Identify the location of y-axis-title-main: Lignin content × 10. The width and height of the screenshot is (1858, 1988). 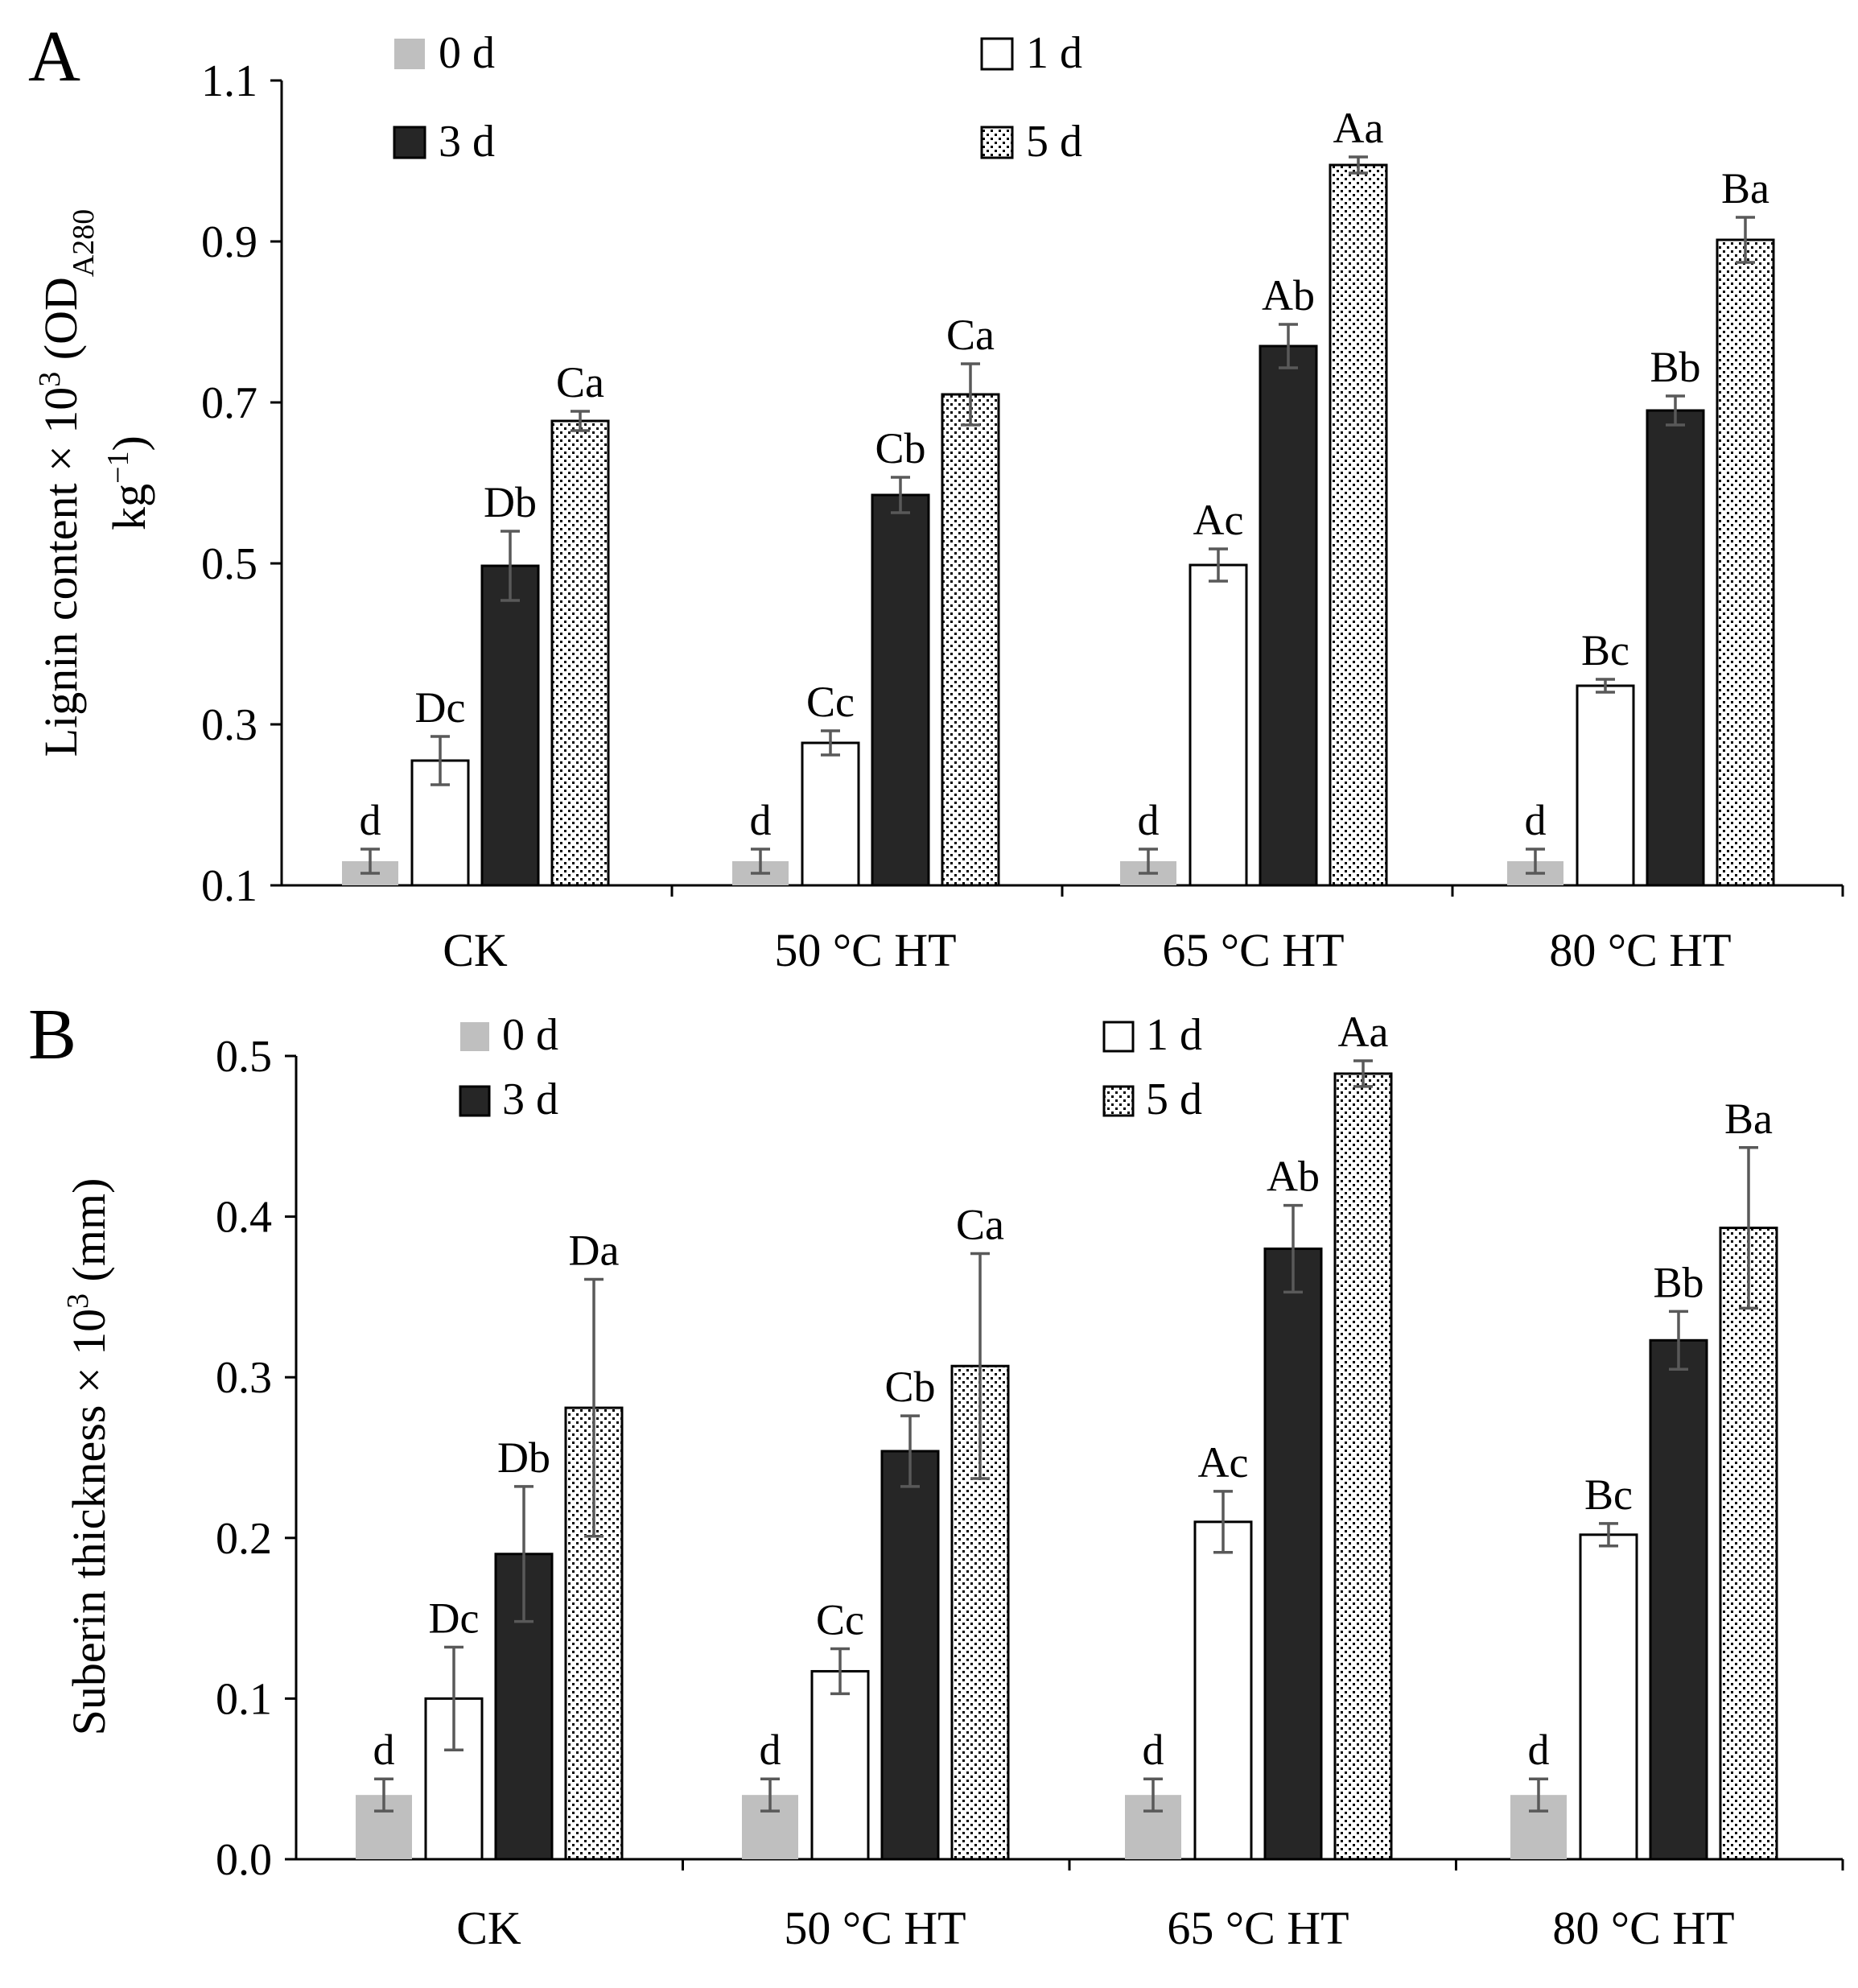
(61, 572).